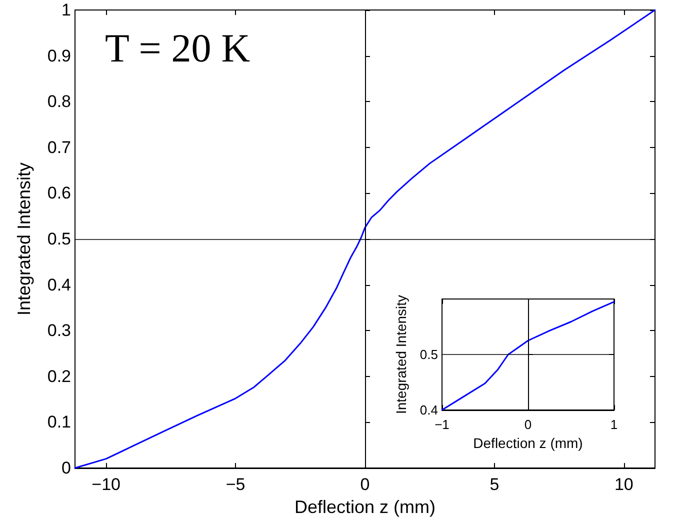 This screenshot has height=522, width=675. What do you see at coordinates (528, 356) in the screenshot?
I see `line-series` at bounding box center [528, 356].